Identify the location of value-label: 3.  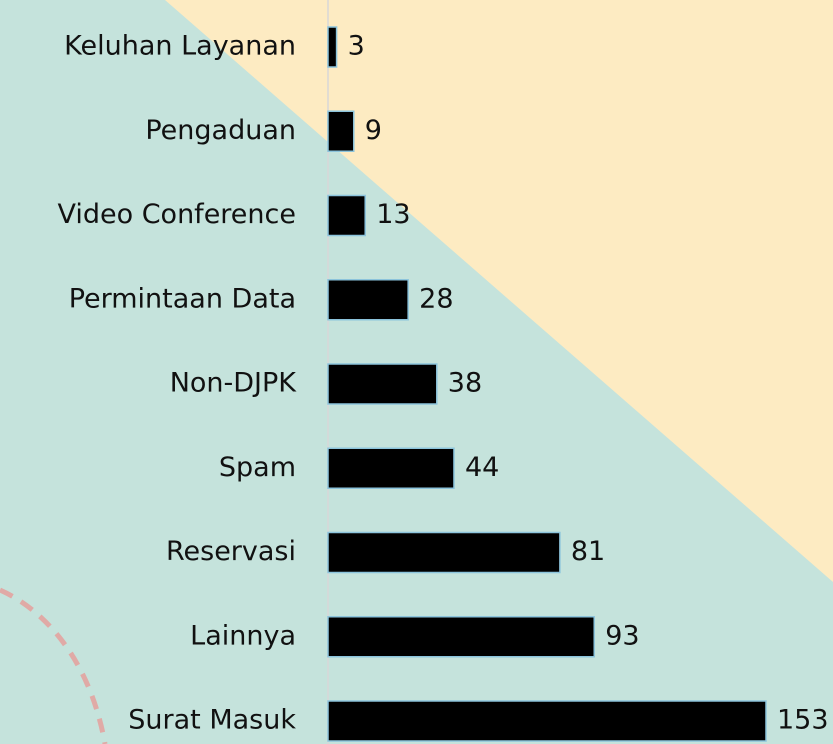
(356, 46).